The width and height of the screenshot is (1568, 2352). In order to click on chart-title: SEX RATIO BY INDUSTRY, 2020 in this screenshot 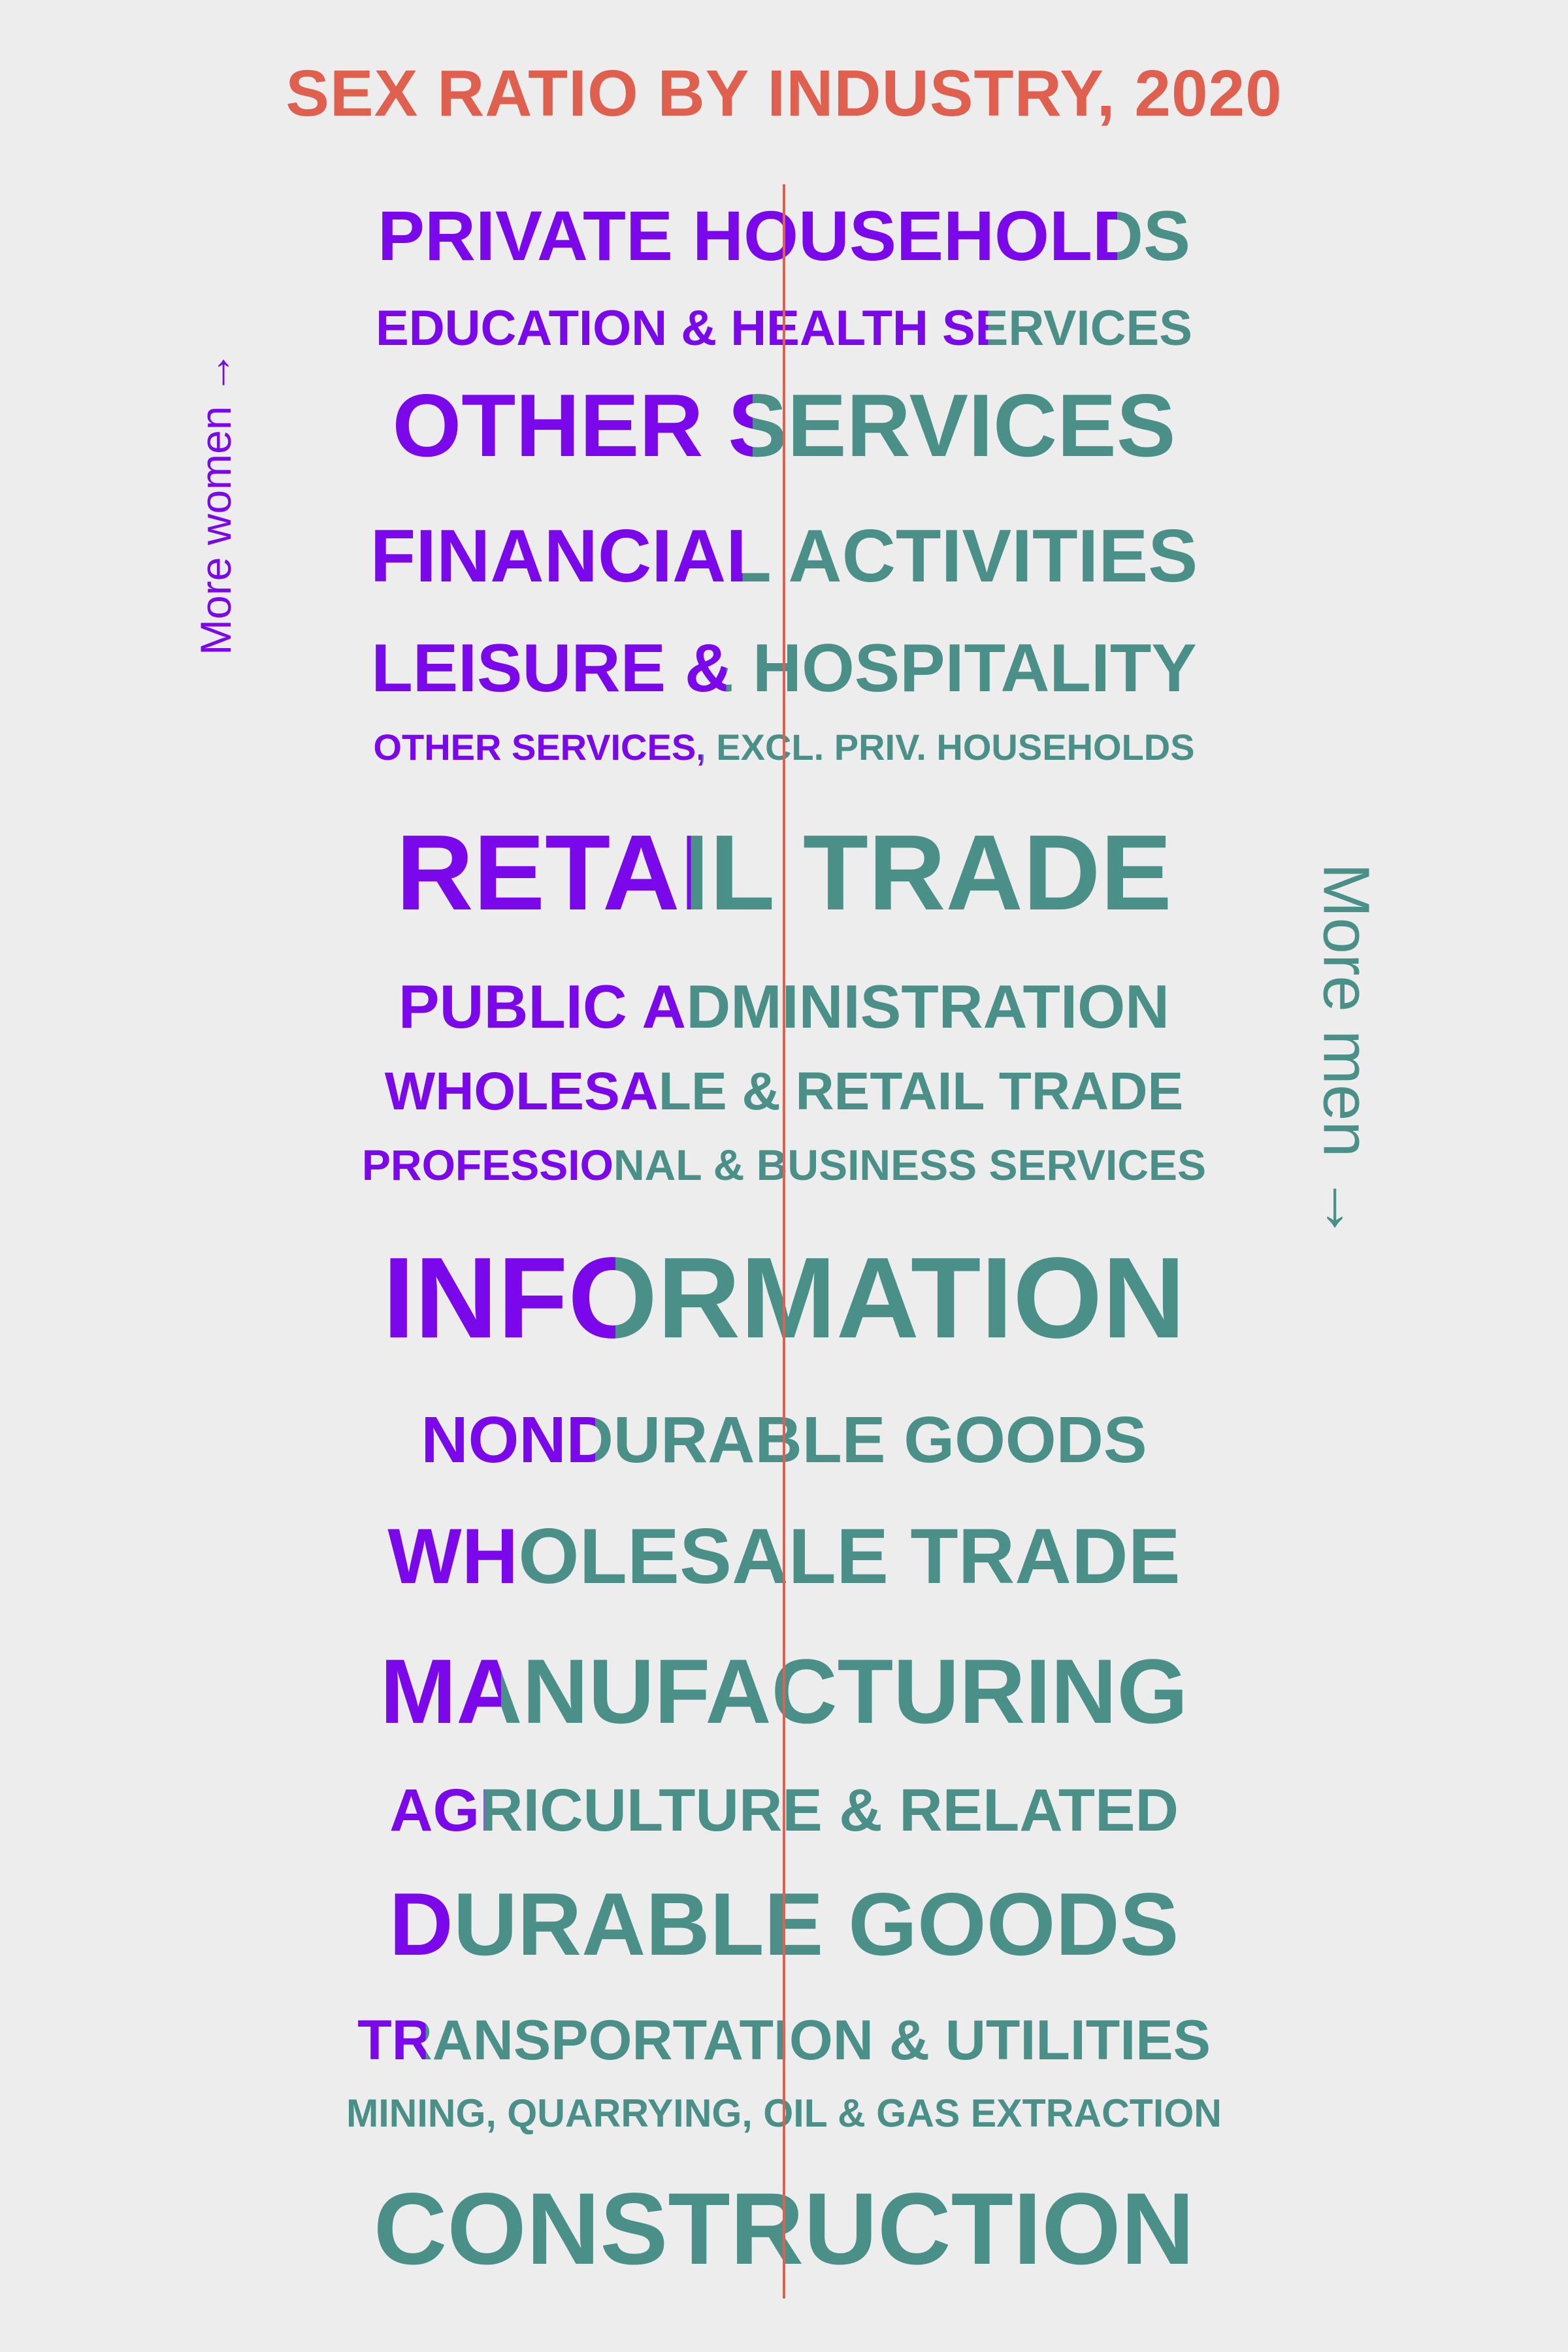, I will do `click(784, 93)`.